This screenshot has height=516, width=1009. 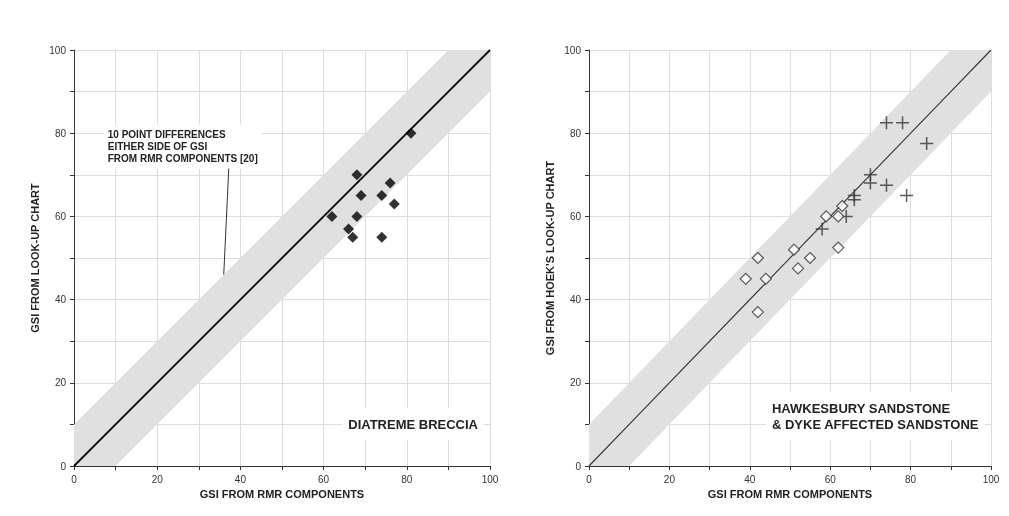 What do you see at coordinates (549, 258) in the screenshot?
I see `y-axis-title: GSI FROM HOEK'S LOOK-UP CHART` at bounding box center [549, 258].